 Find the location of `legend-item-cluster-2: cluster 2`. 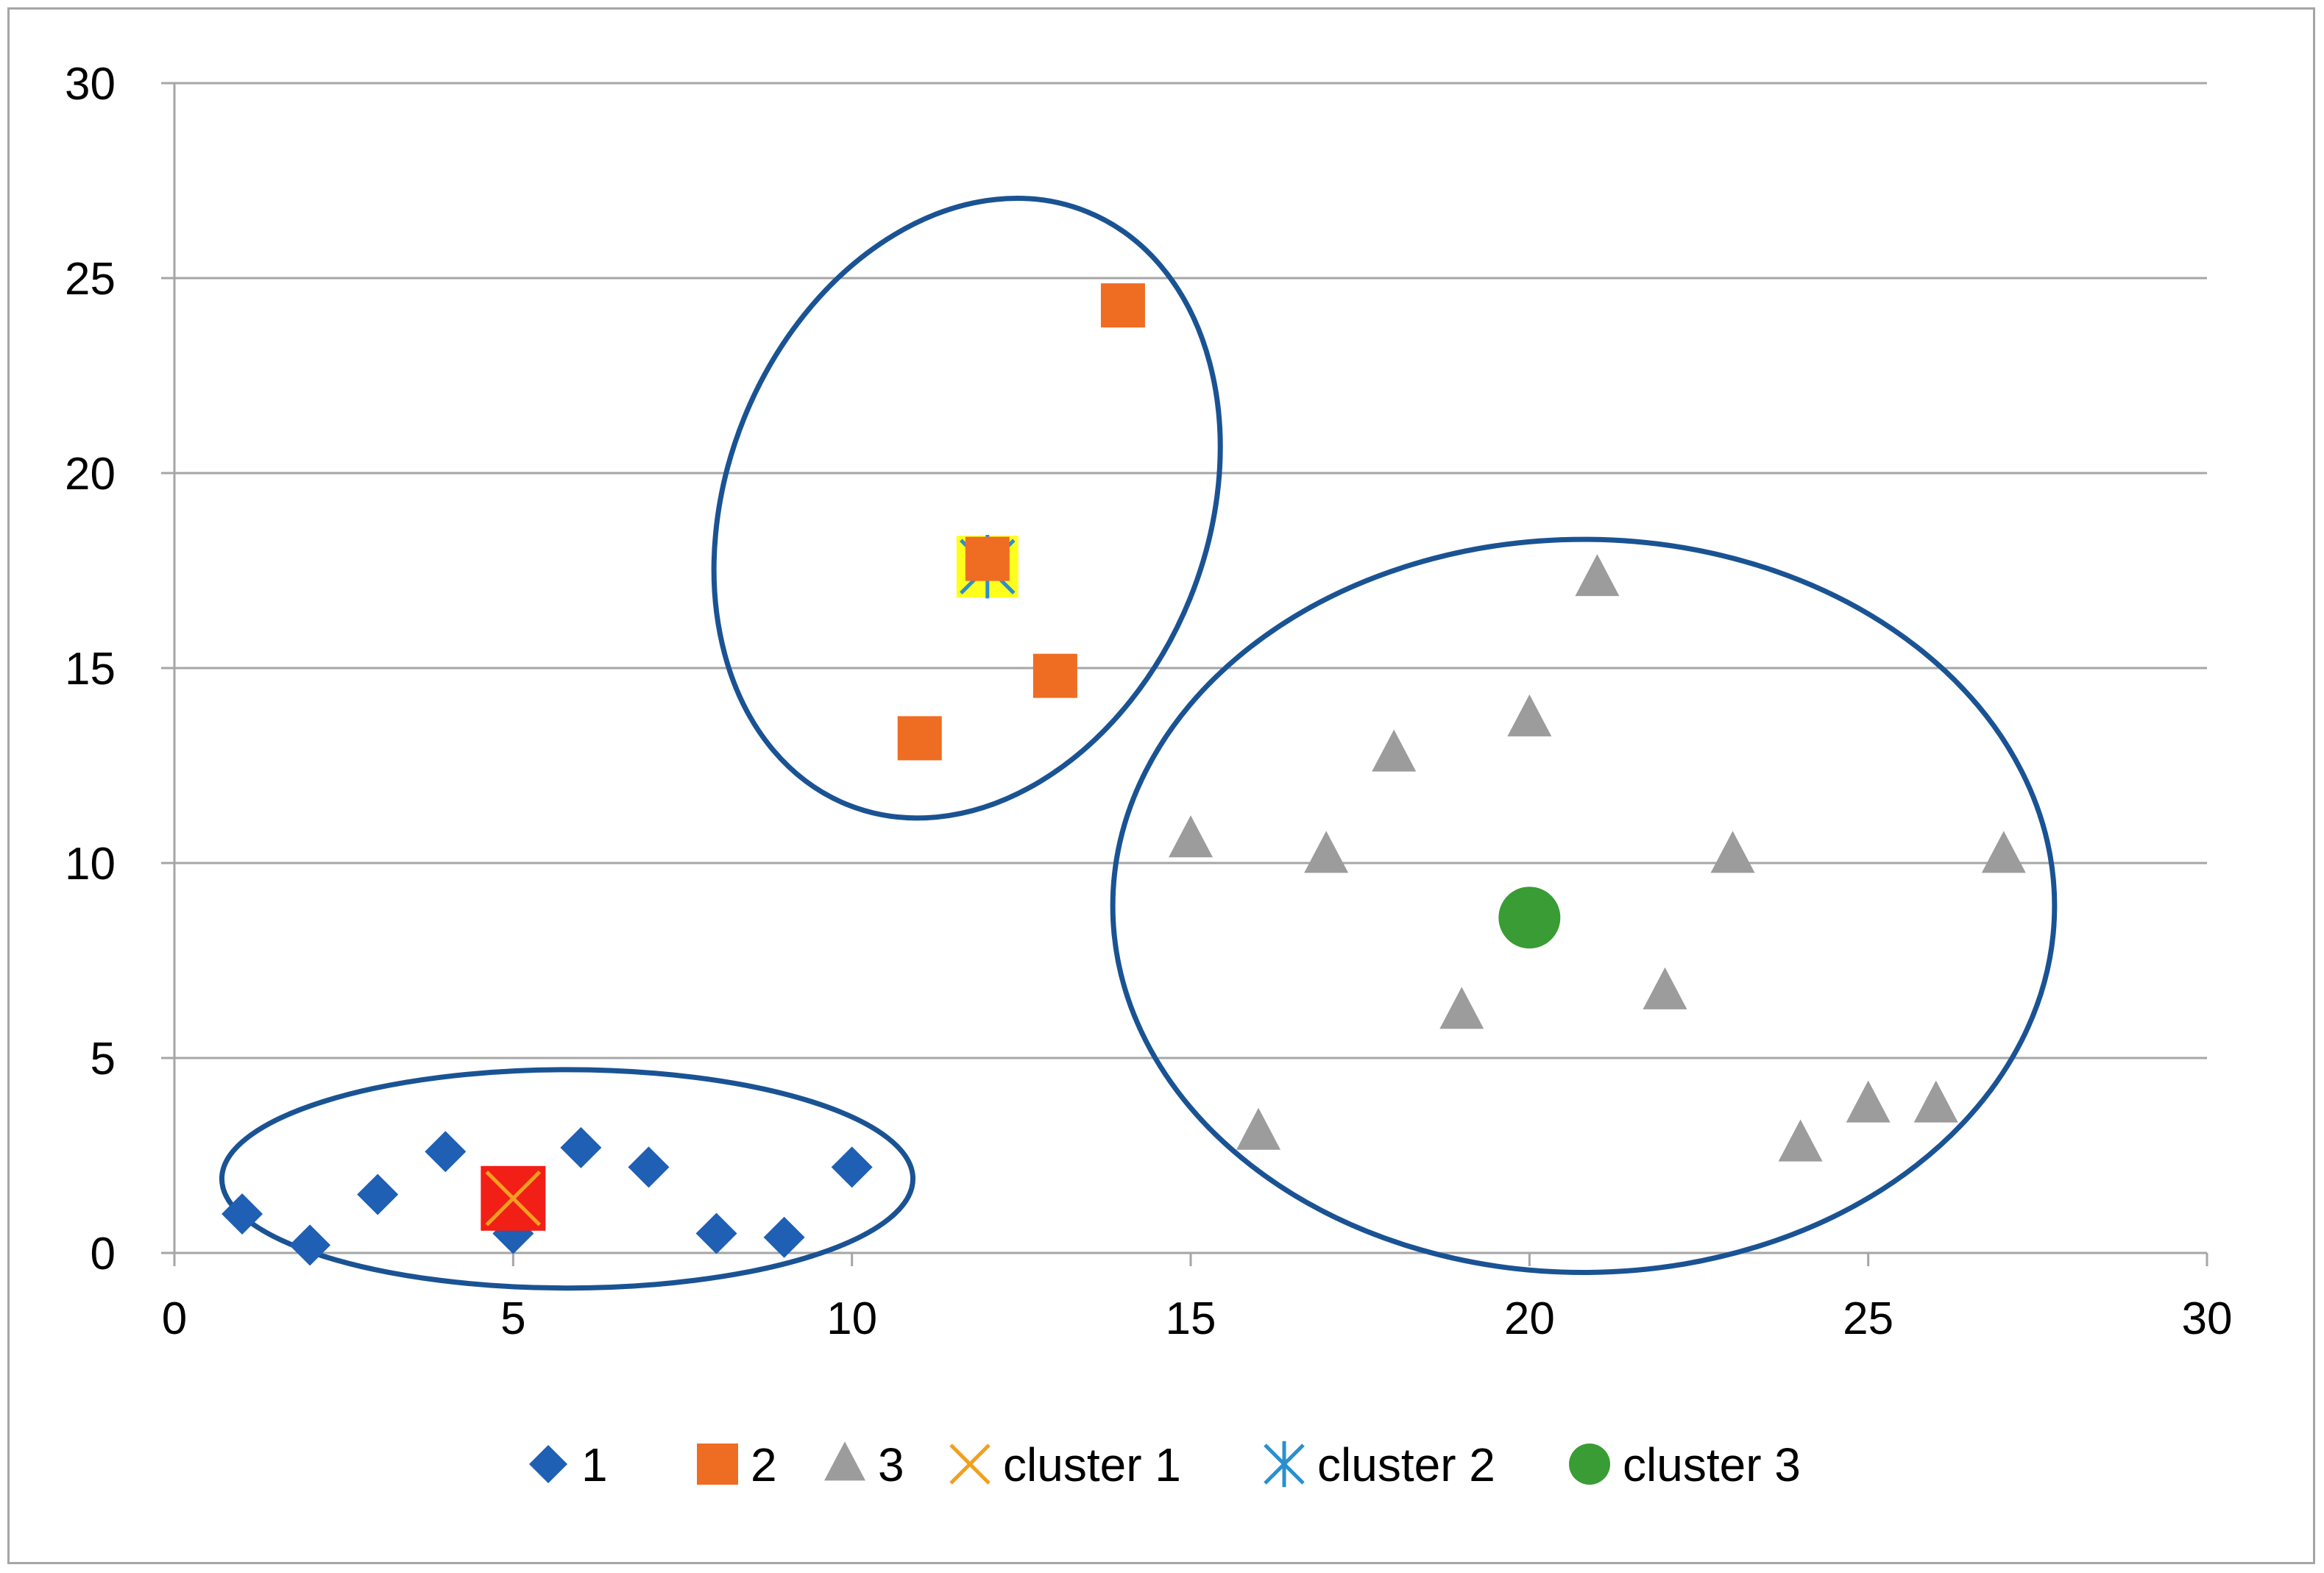

legend-item-cluster-2: cluster 2 is located at coordinates (1379, 1464).